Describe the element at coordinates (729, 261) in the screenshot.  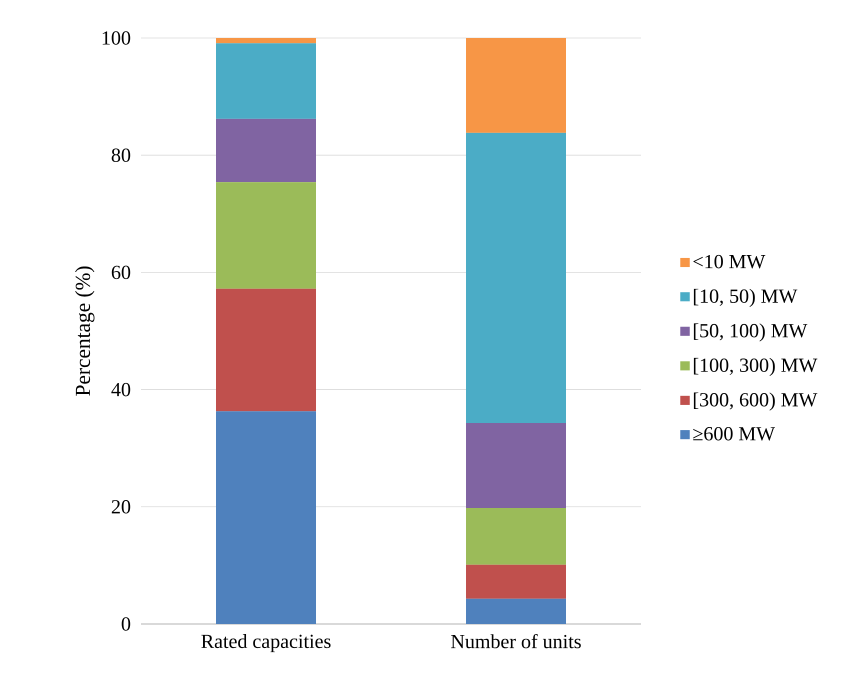
I see `legend-label: <10 MW` at that location.